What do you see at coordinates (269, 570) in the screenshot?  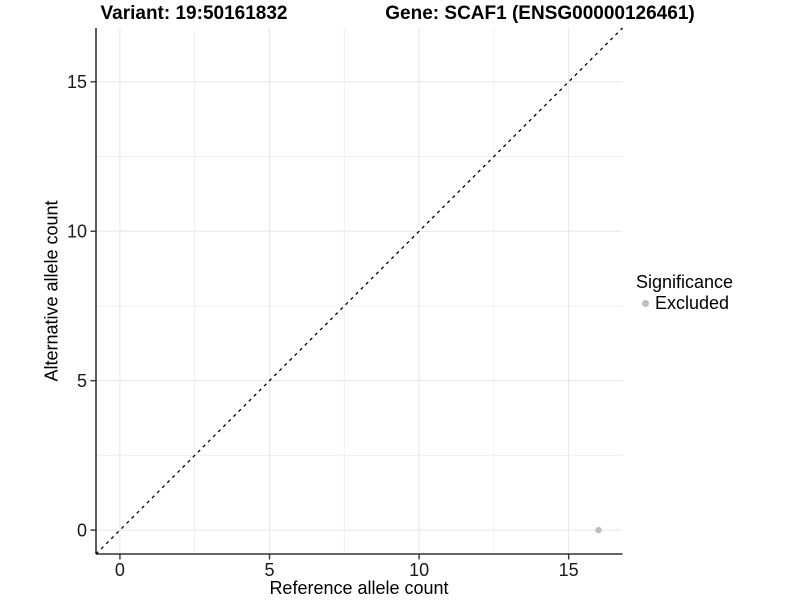 I see `x-tick-label: 5` at bounding box center [269, 570].